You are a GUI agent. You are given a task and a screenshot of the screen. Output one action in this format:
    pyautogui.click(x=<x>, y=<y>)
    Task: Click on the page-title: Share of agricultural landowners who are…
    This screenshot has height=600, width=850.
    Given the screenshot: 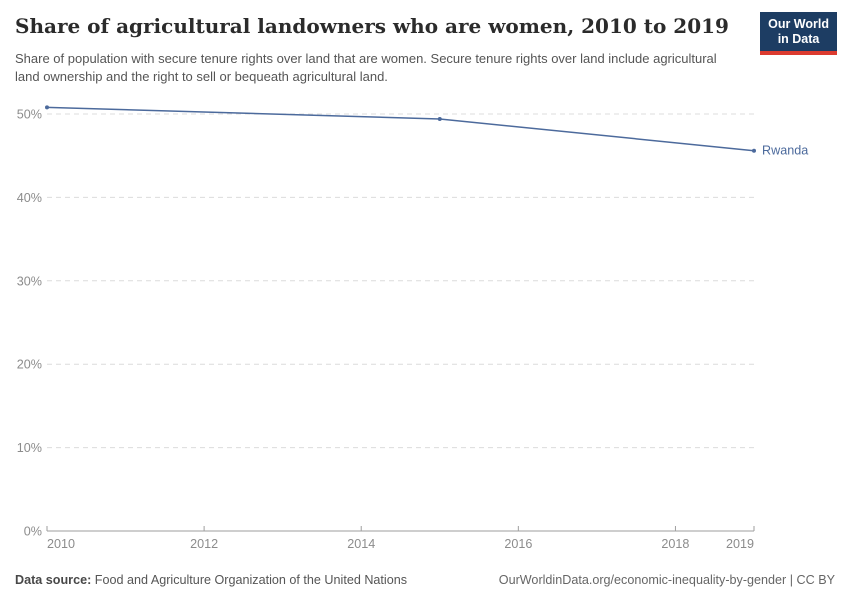 What is the action you would take?
    pyautogui.click(x=372, y=26)
    